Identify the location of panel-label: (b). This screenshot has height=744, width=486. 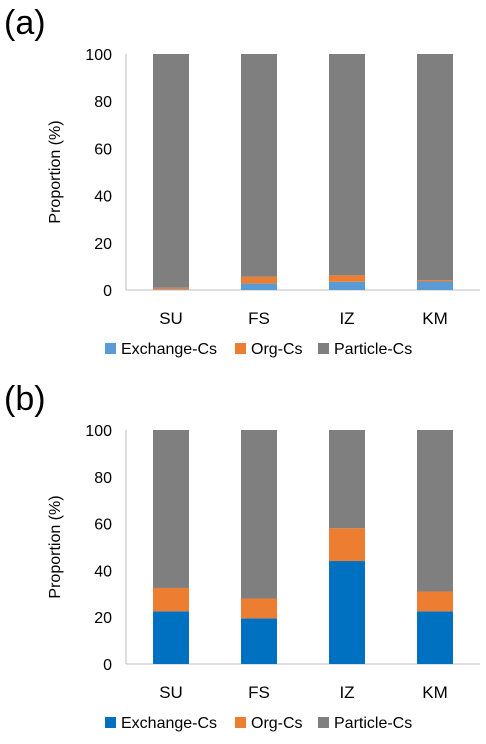
(25, 399).